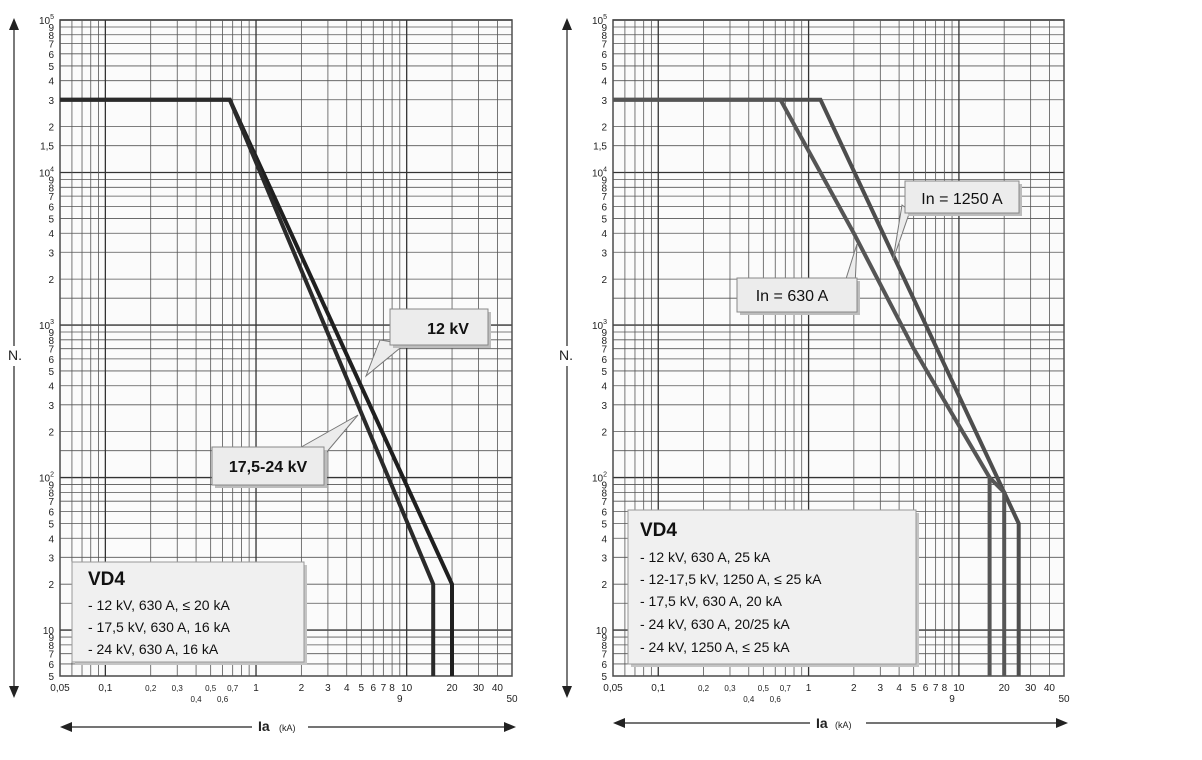  What do you see at coordinates (599, 20) in the screenshot?
I see `y-tick-label: 10⁵` at bounding box center [599, 20].